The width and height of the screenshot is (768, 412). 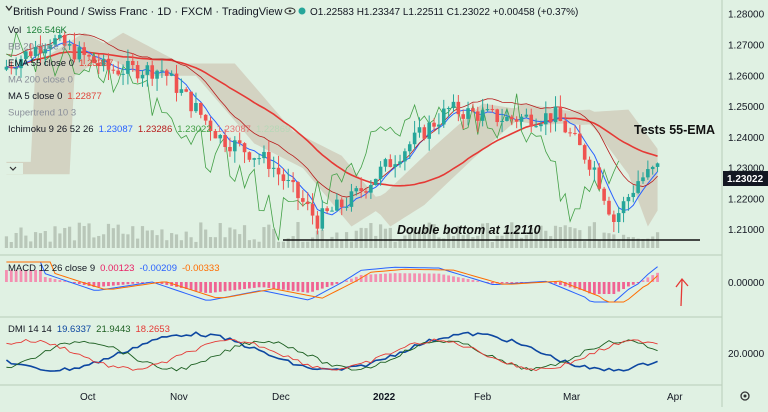 I want to click on legend-collapse-button, so click(x=14, y=168).